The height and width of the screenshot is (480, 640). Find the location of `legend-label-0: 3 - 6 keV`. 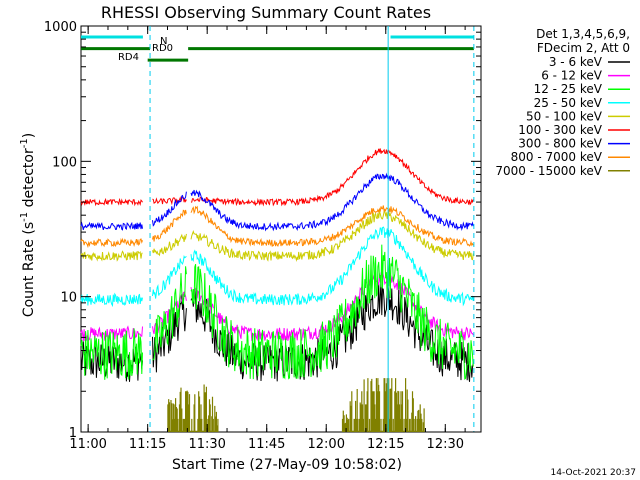

legend-label-0: 3 - 6 keV is located at coordinates (576, 62).